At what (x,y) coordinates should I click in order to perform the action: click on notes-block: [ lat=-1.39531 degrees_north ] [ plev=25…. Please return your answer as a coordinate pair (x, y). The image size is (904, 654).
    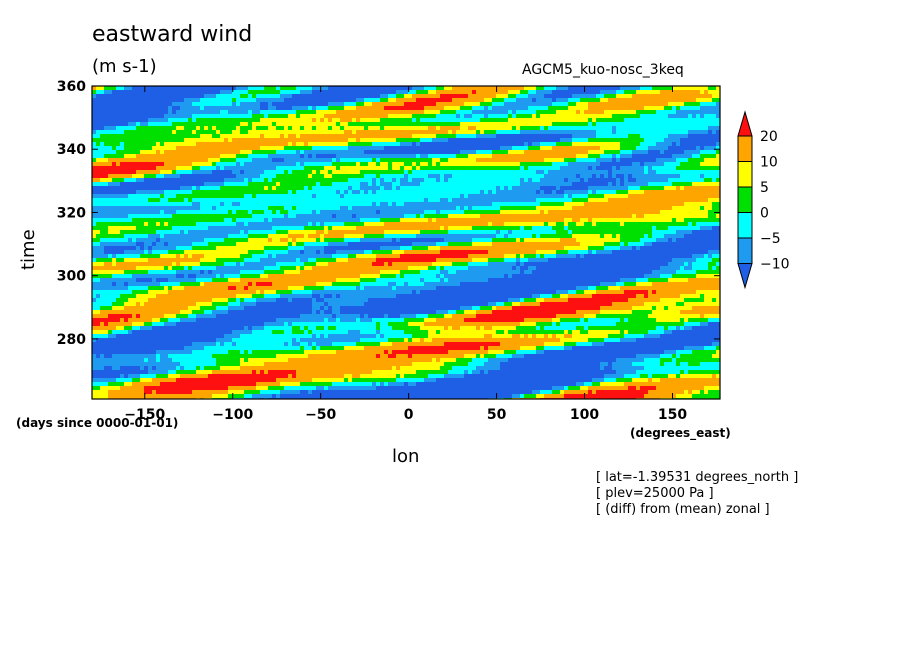
    Looking at the image, I should click on (697, 494).